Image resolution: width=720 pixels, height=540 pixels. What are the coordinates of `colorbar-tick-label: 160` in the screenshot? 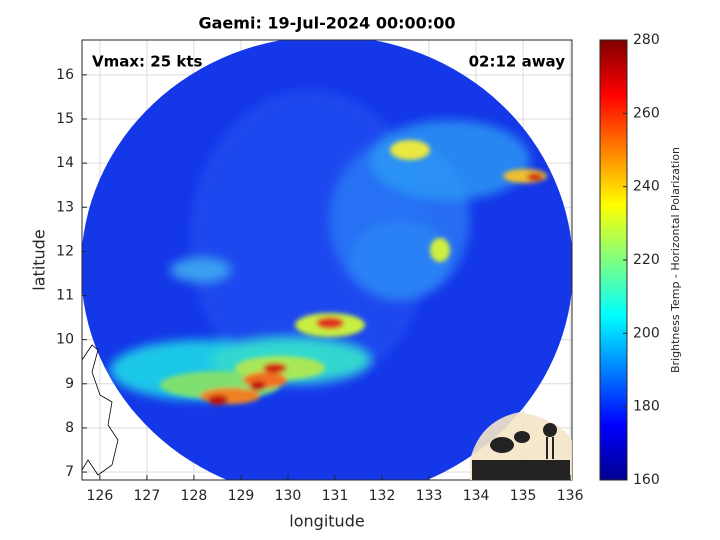 It's located at (646, 480).